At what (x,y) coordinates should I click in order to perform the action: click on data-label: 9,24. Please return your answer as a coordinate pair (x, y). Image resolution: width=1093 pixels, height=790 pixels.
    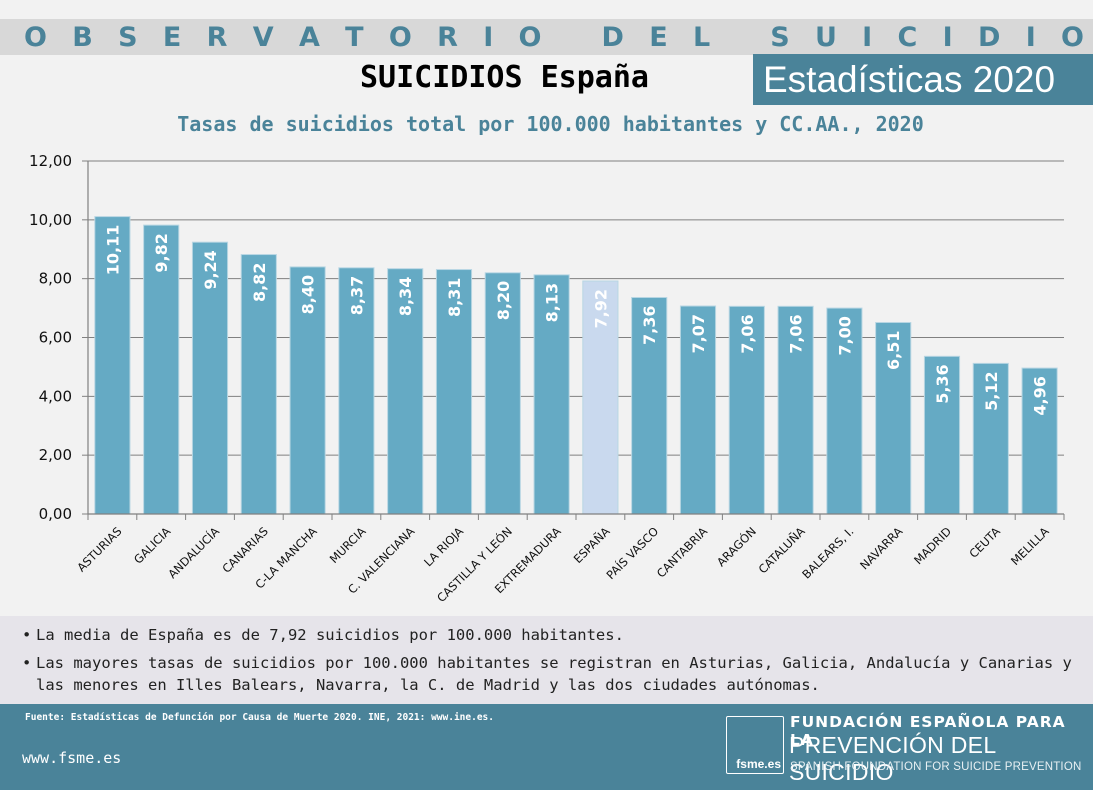
    Looking at the image, I should click on (210, 269).